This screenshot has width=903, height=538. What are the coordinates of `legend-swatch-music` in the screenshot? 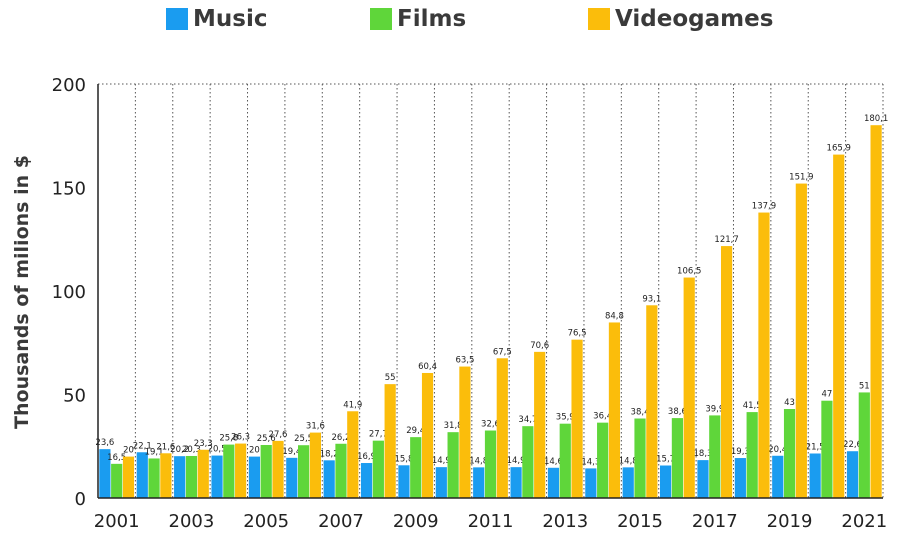 It's located at (177, 19).